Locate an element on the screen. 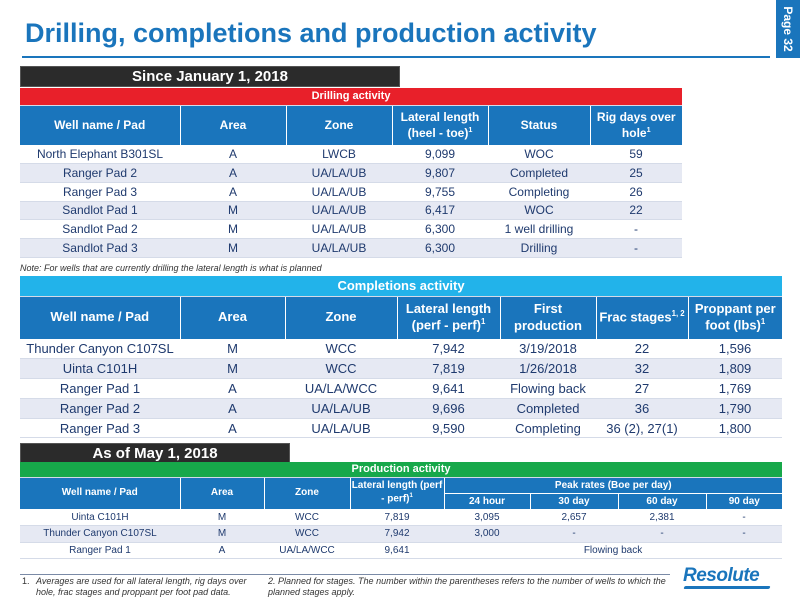  completions-col-header: Proppant per foot (lbs)1 is located at coordinates (735, 318).